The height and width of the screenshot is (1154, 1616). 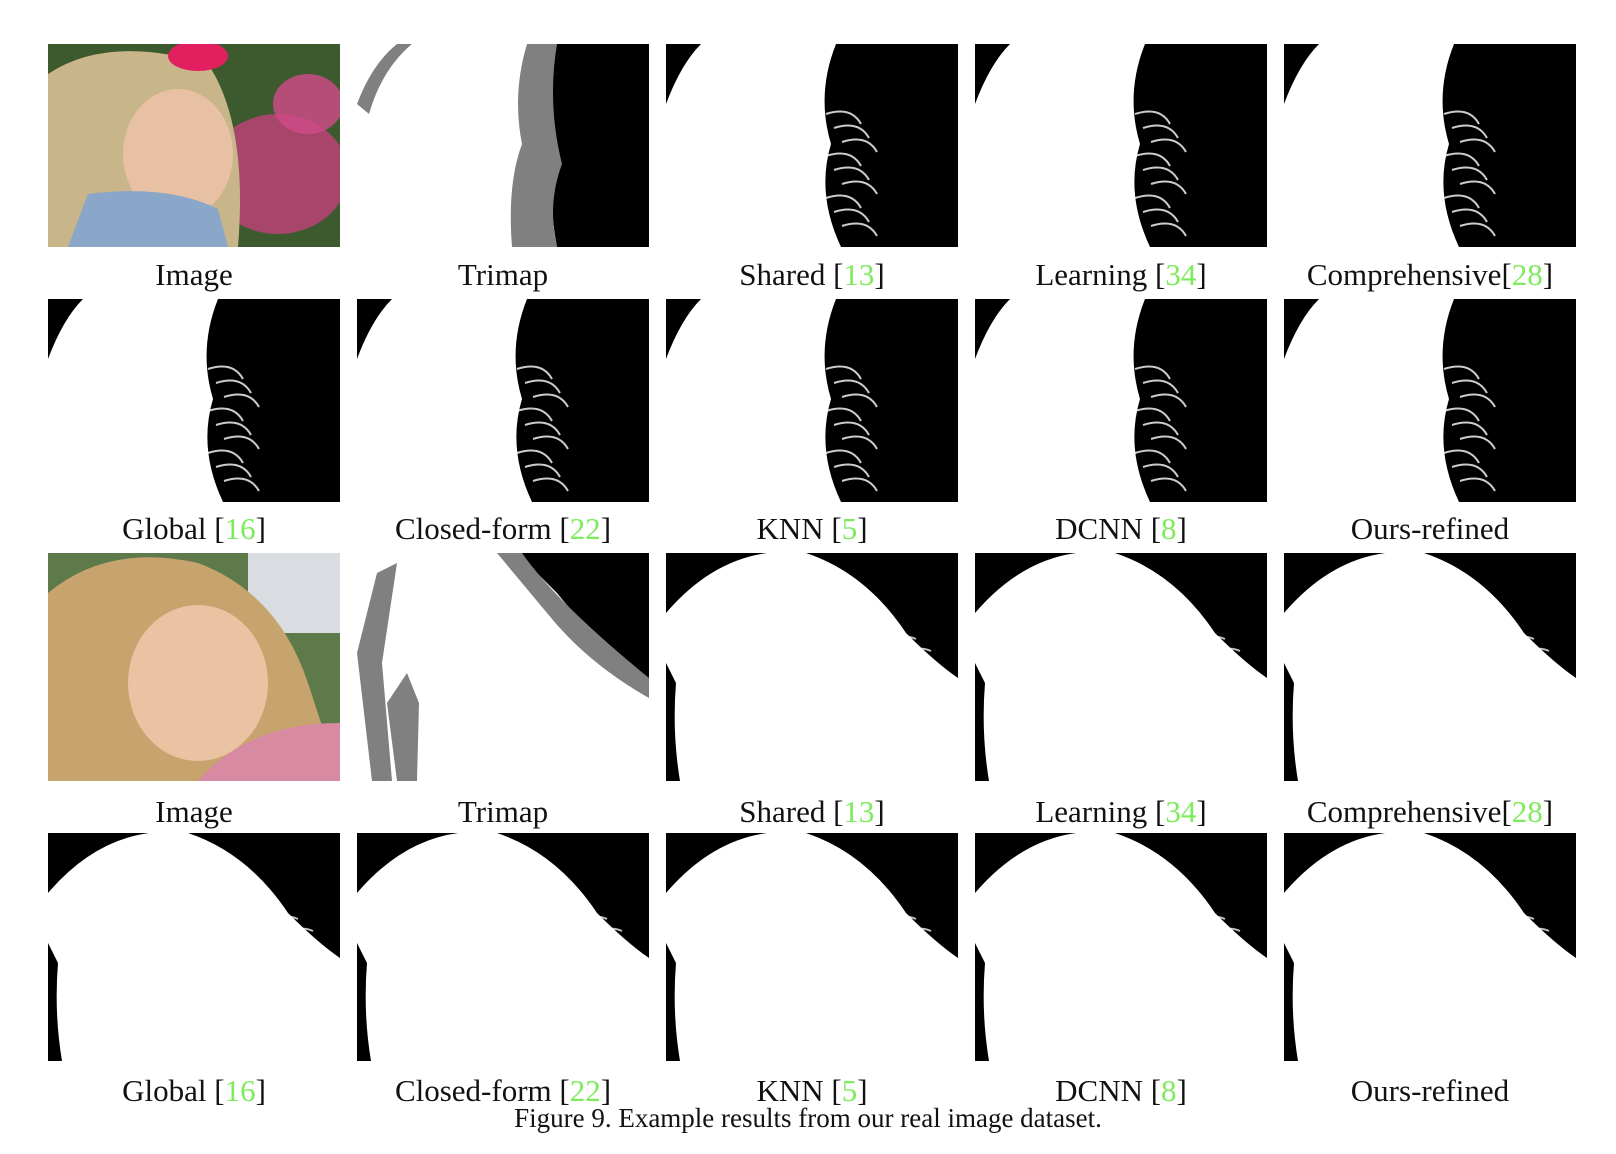 I want to click on input-photo-image, so click(x=194, y=667).